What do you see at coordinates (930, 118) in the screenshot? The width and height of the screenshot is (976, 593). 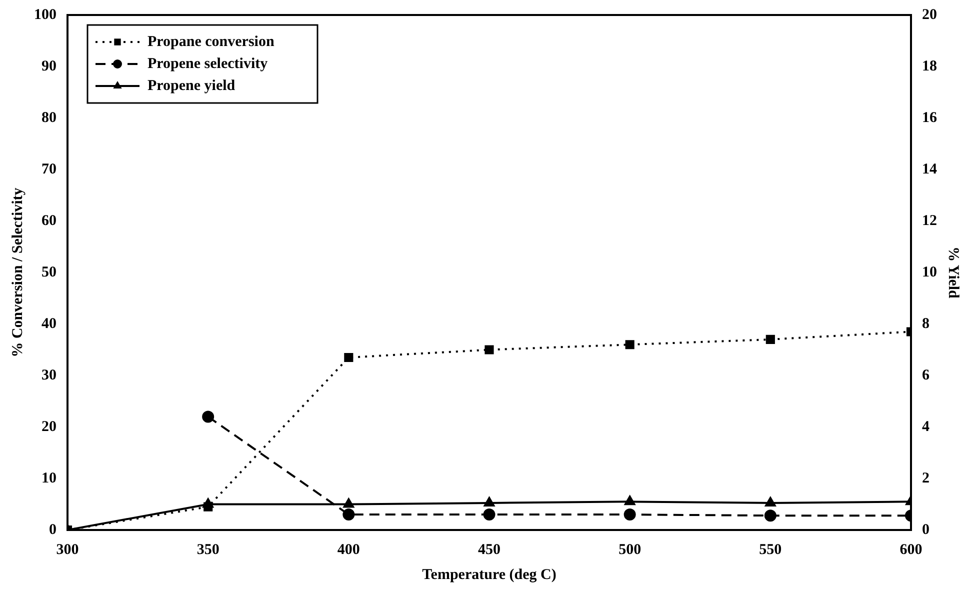 I see `y2-tick-label: 16` at bounding box center [930, 118].